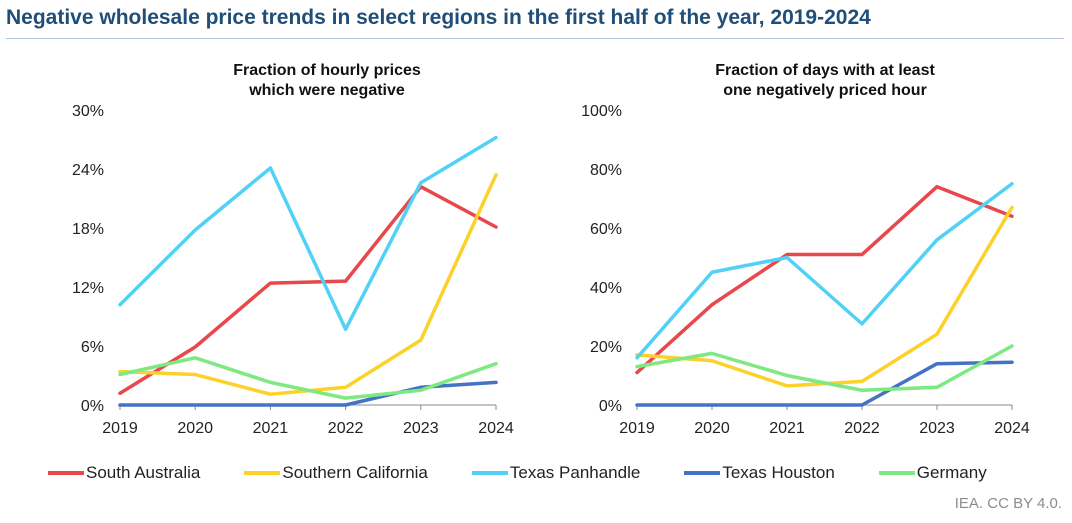 This screenshot has height=523, width=1072. Describe the element at coordinates (778, 472) in the screenshot. I see `legend-label: Texas Houston` at that location.